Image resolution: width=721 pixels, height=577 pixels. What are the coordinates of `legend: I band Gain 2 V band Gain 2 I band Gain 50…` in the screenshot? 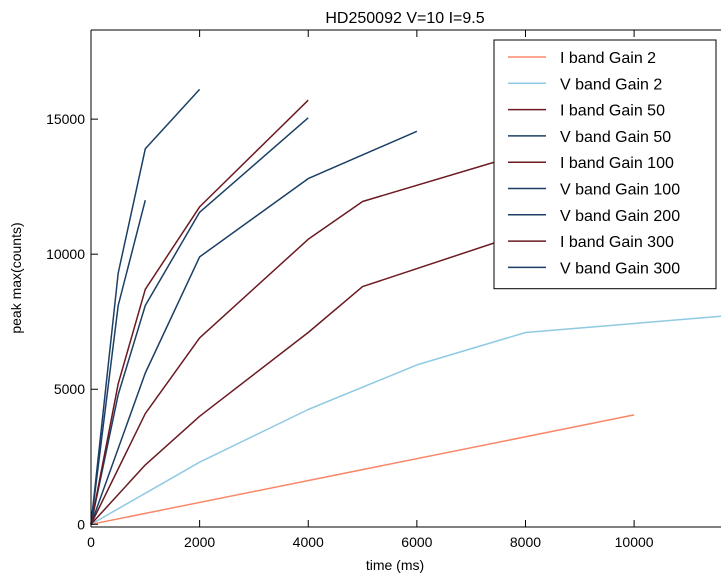 It's located at (605, 164).